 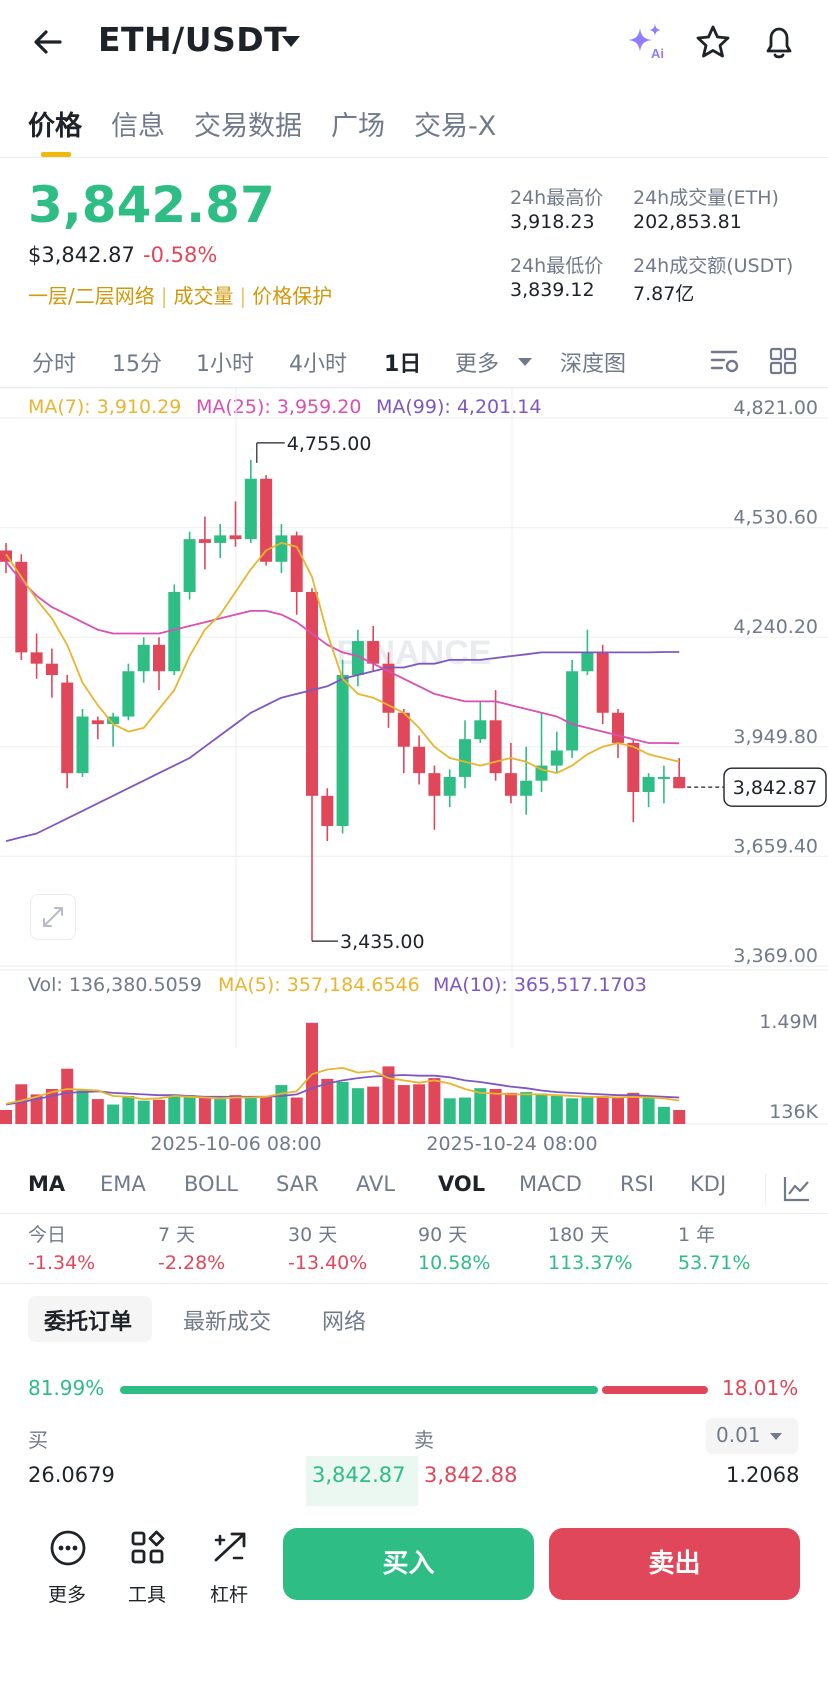 I want to click on indicator-settings-icon, so click(x=797, y=1189).